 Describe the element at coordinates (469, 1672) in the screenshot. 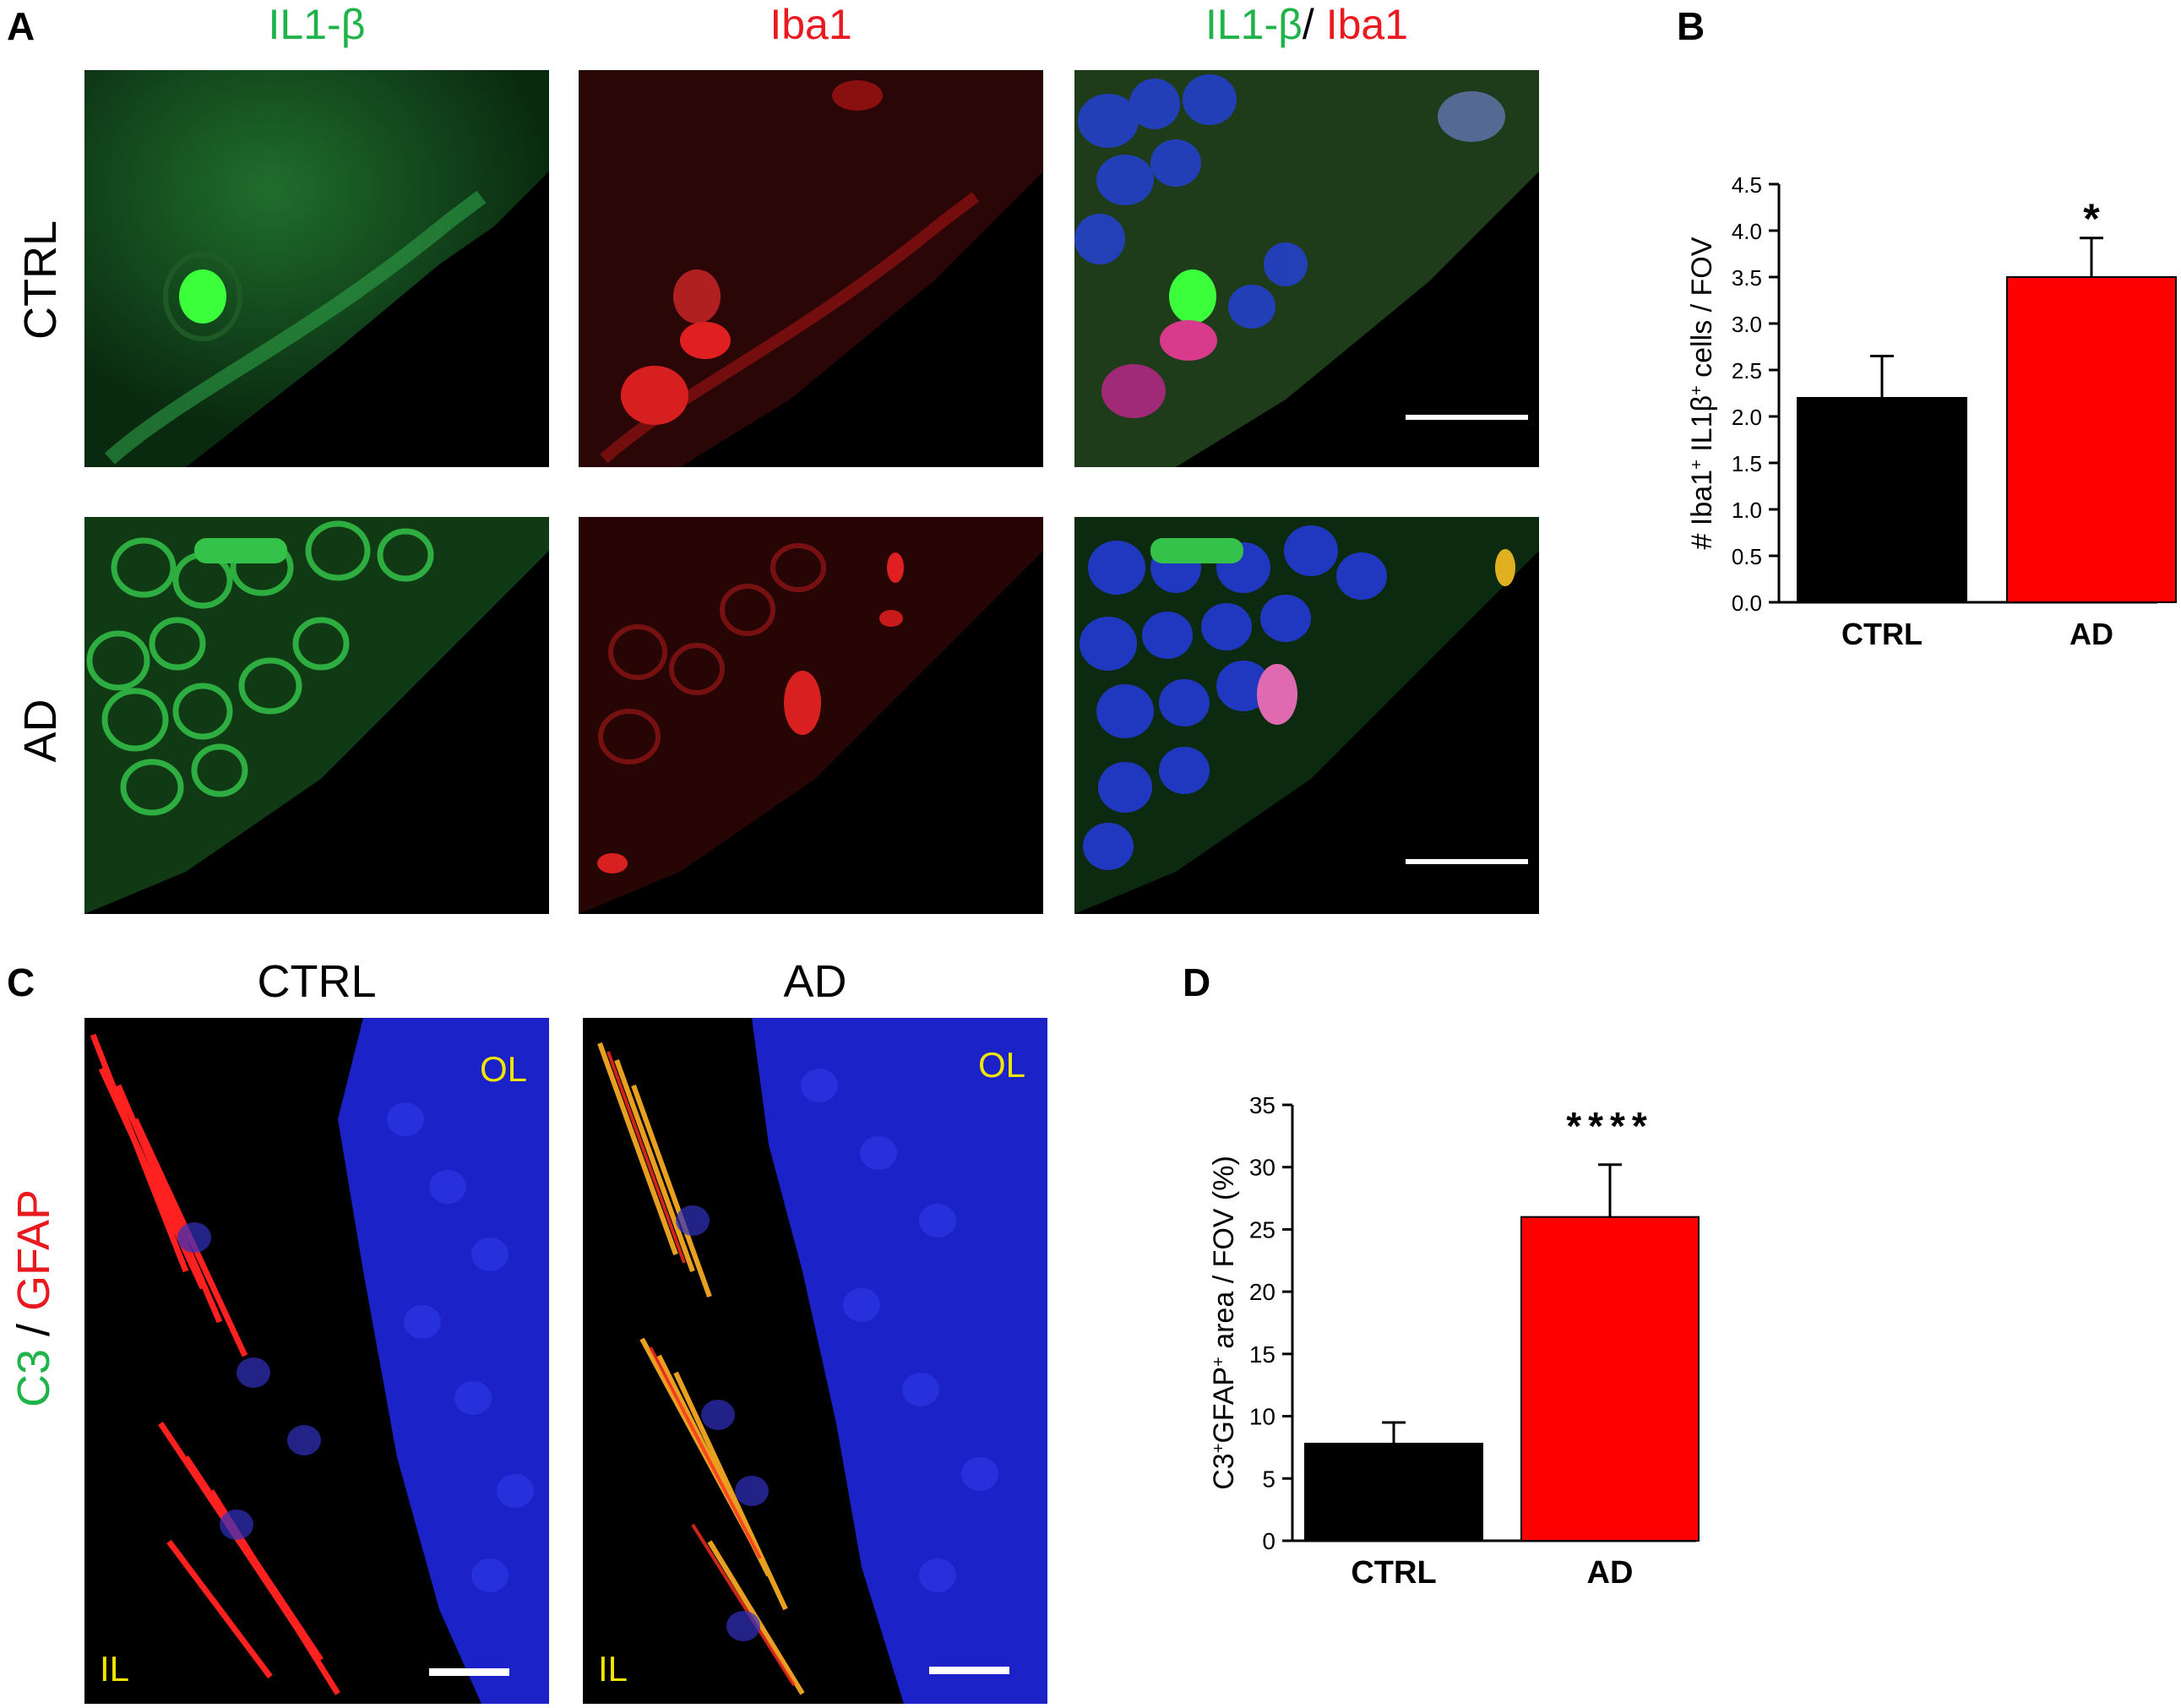

I see `scale-bar-c-ctrl` at that location.